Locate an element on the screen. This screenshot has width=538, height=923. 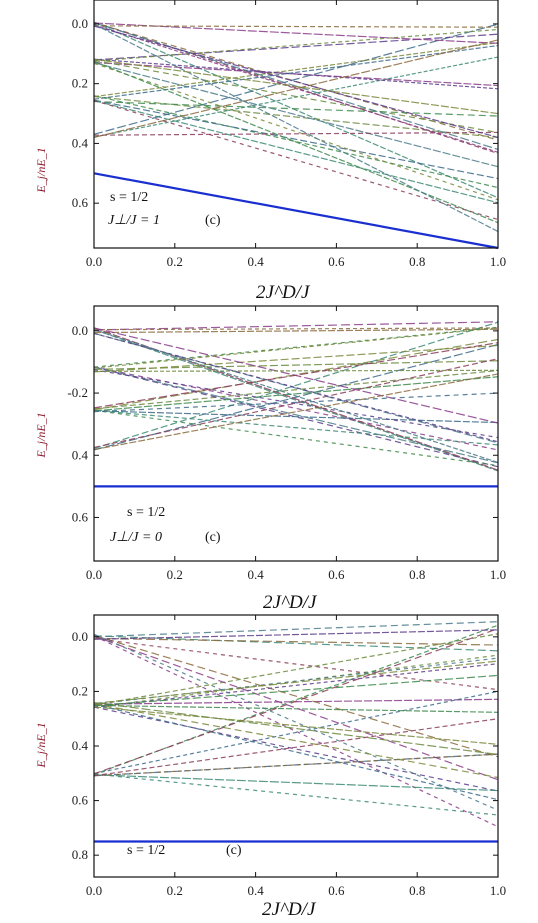
panel-middle-x-tick-label: 0.4 is located at coordinates (255, 574).